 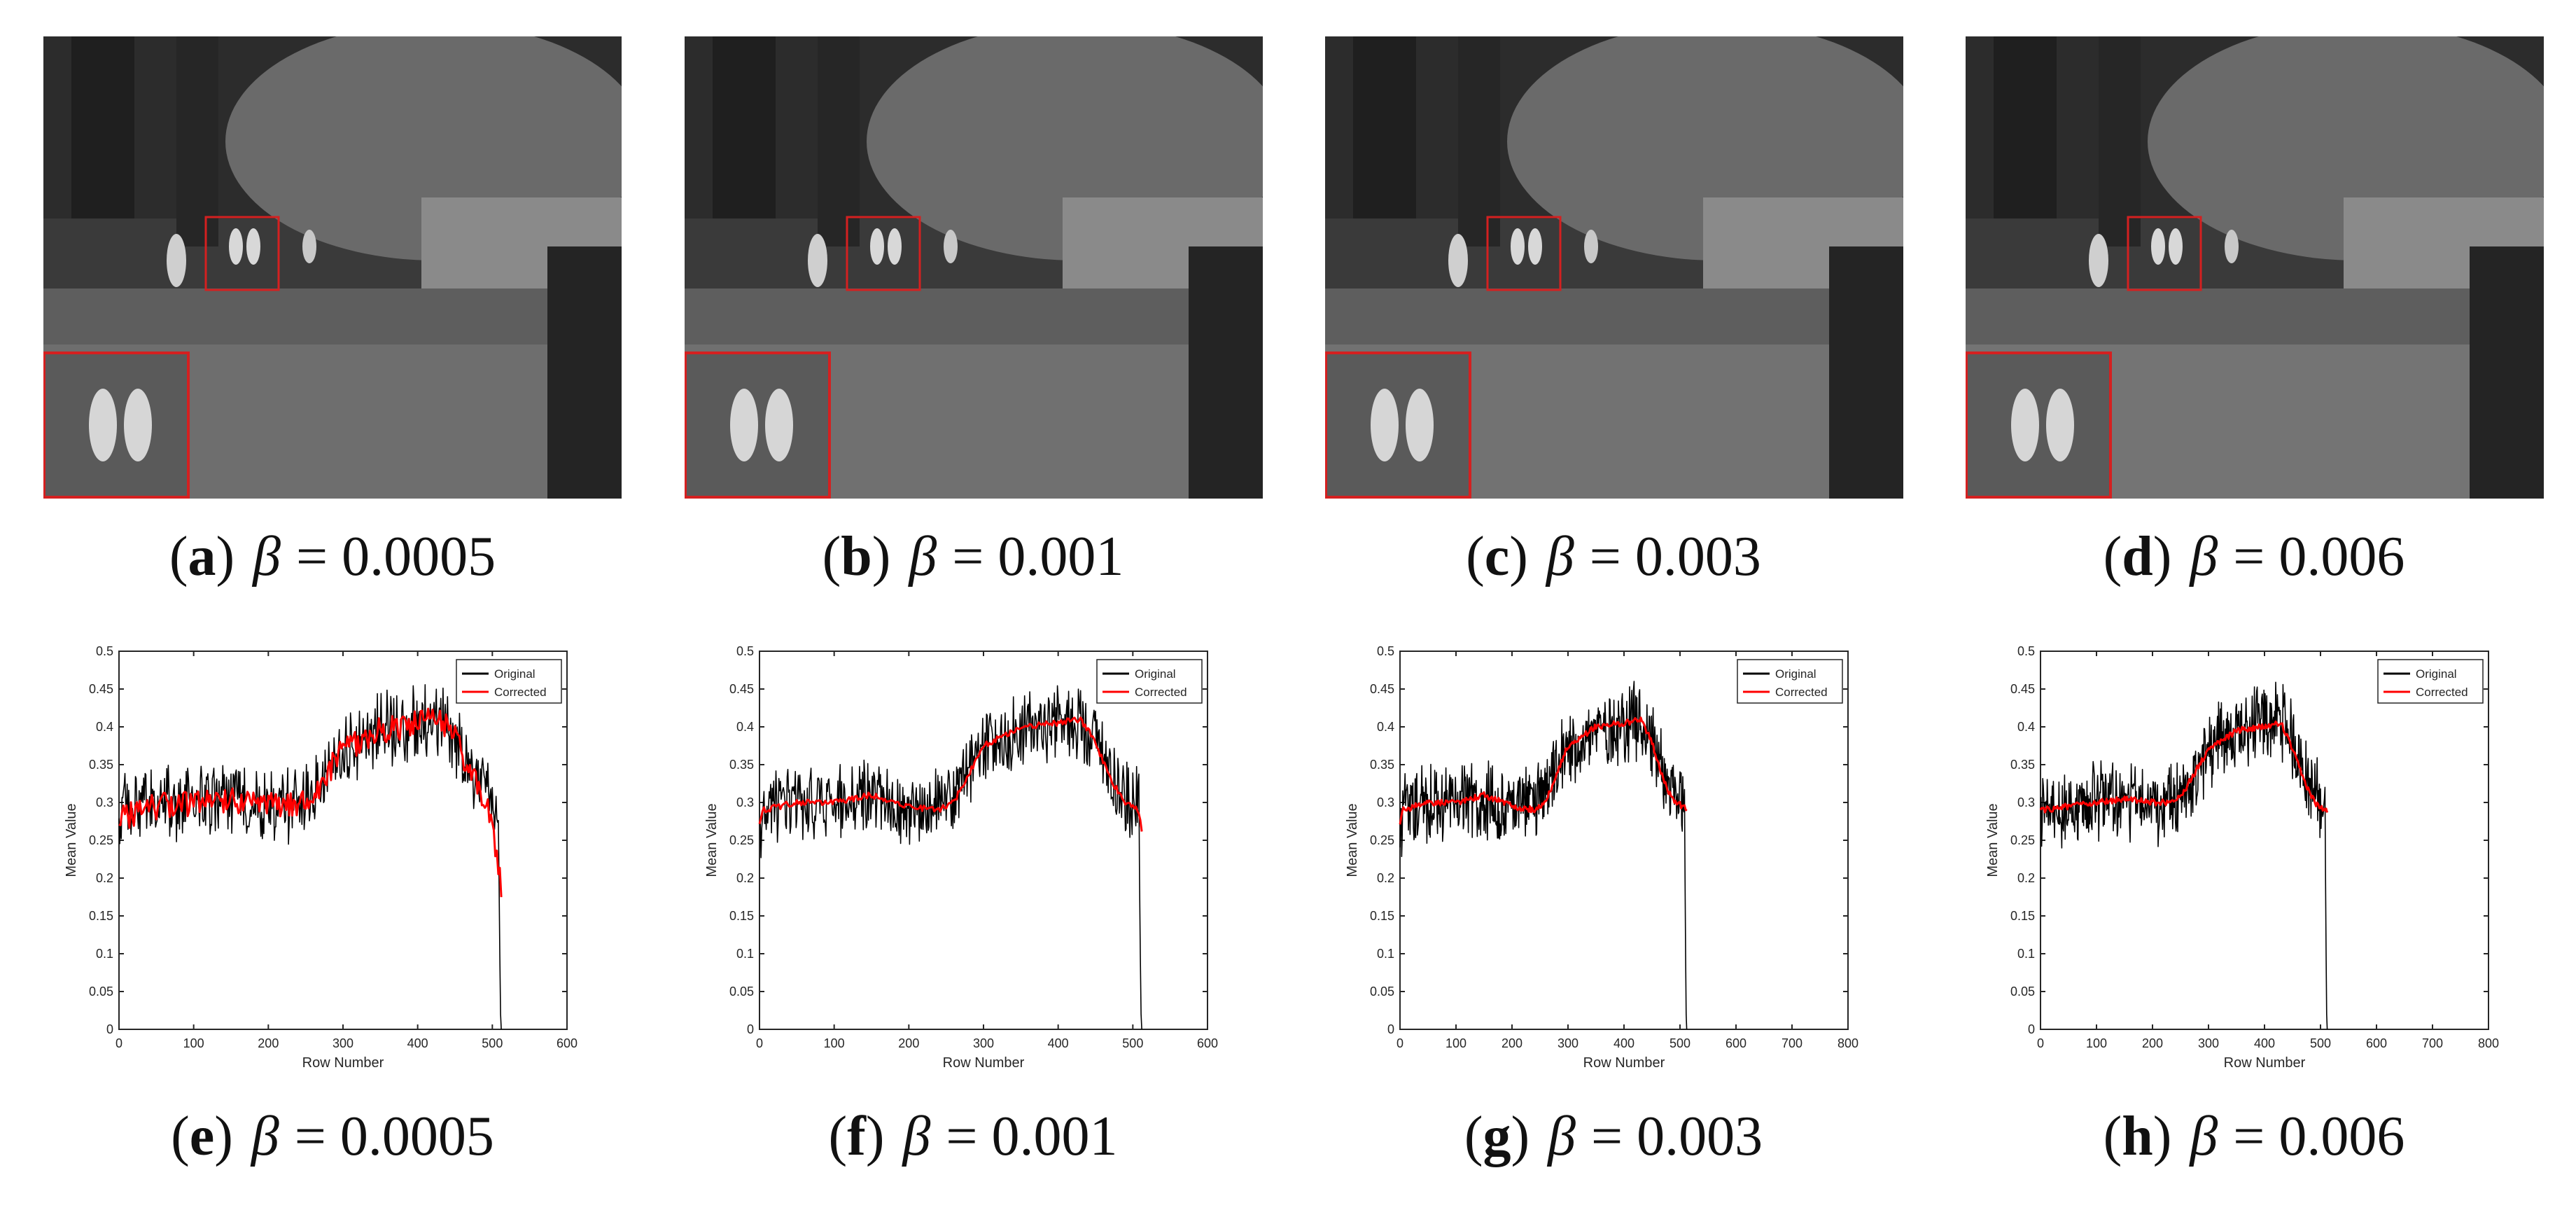 I want to click on image-a-scene, so click(x=332, y=267).